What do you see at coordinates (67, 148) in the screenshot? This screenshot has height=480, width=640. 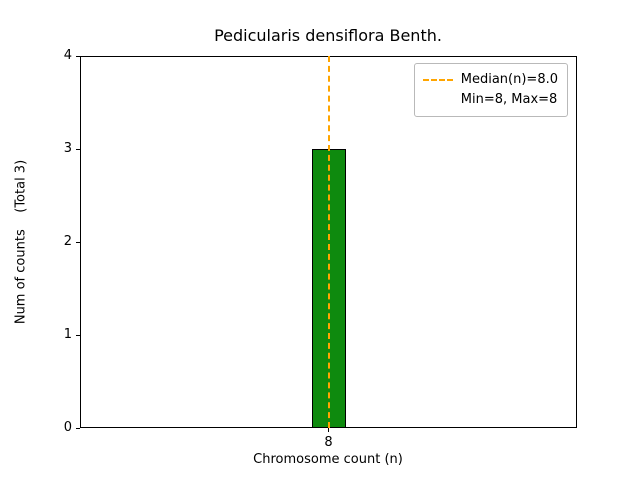 I see `y-tick-label: 3` at bounding box center [67, 148].